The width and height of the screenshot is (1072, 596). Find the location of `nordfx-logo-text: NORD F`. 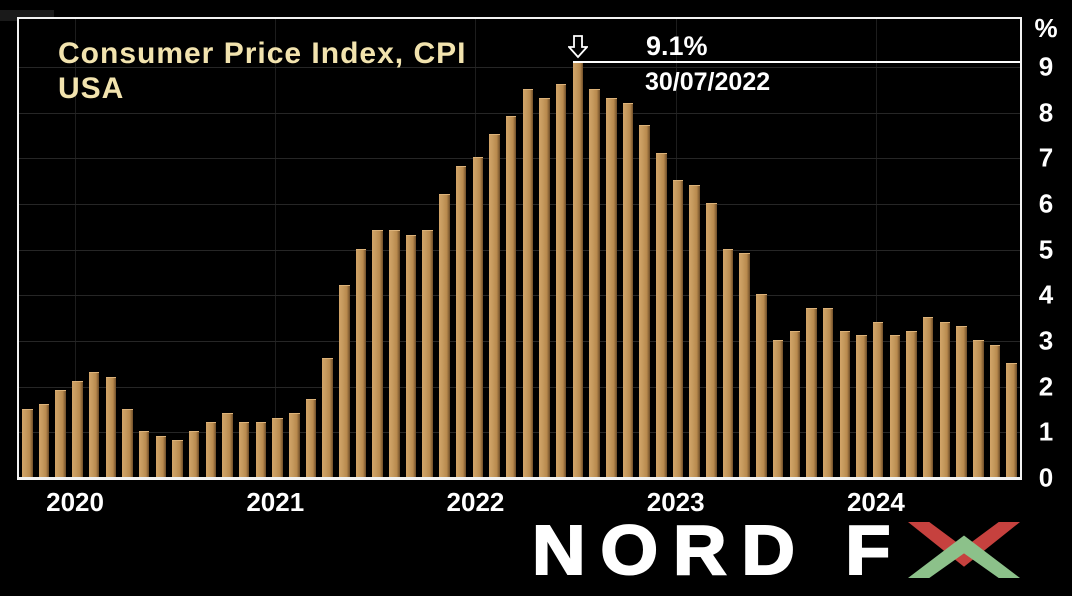

nordfx-logo-text: NORD F is located at coordinates (718, 550).